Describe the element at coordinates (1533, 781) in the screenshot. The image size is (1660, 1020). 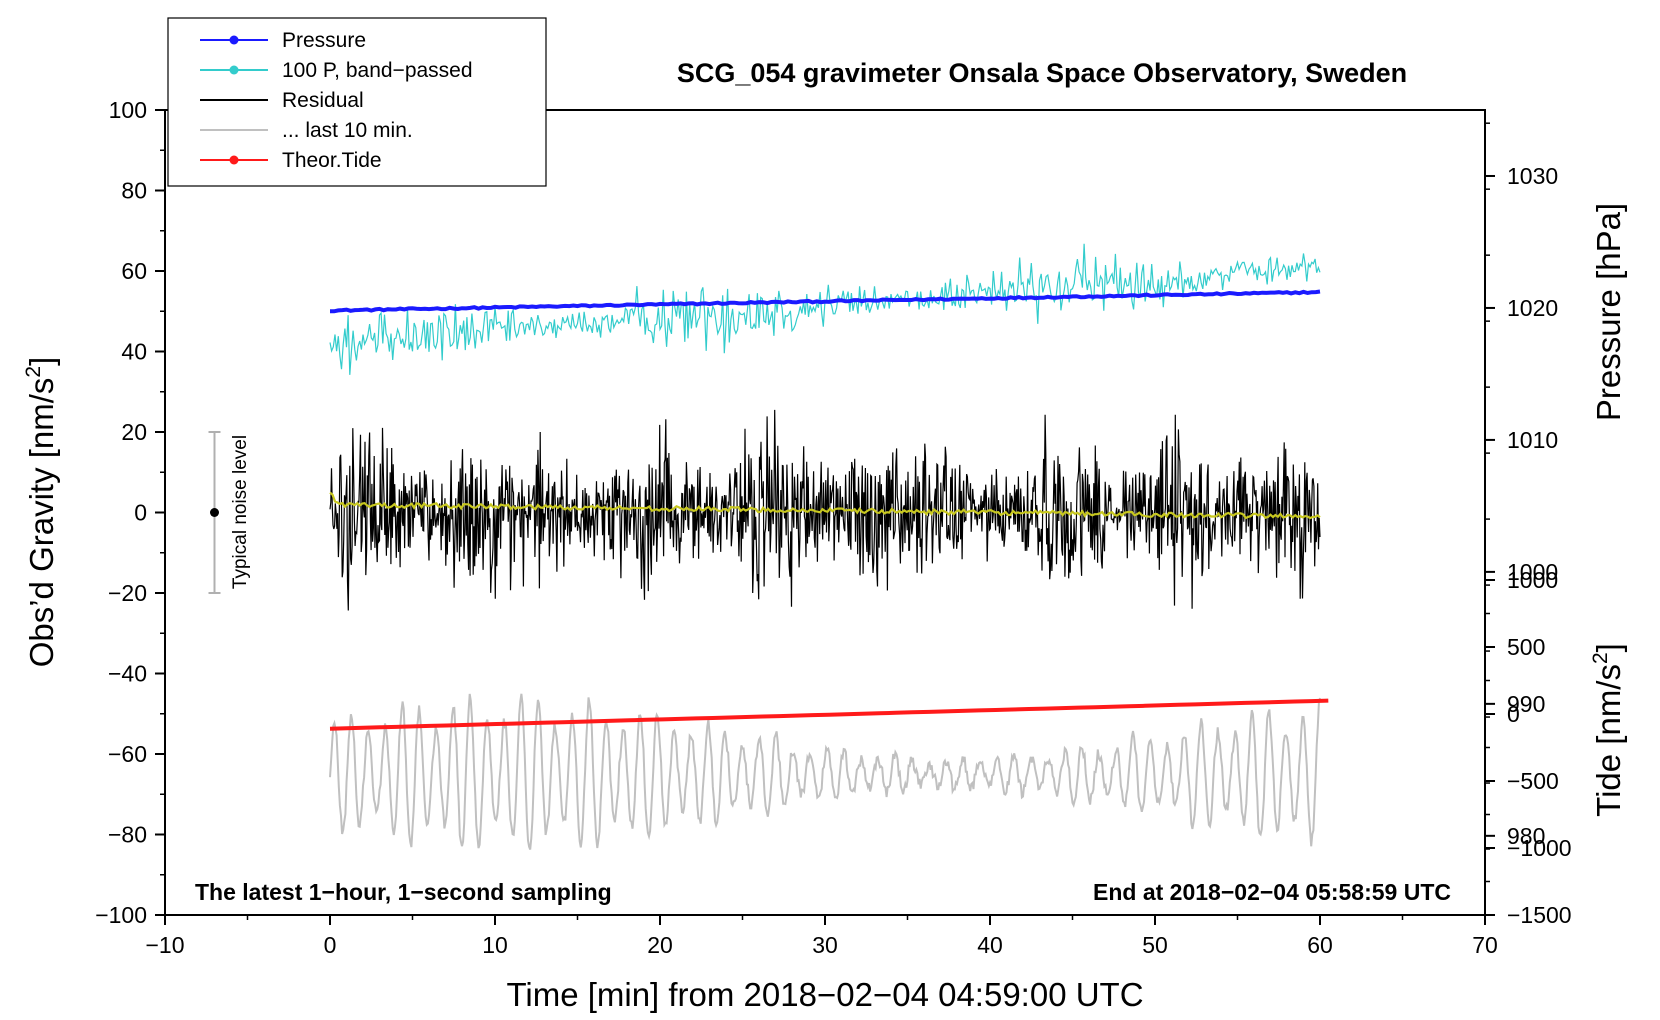
I see `tide-tick-label: −500` at that location.